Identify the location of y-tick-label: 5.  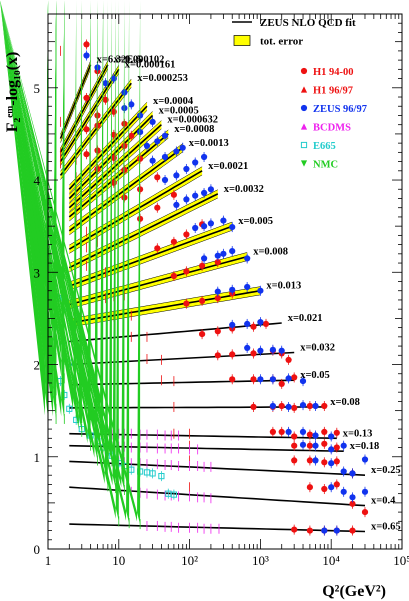
(37, 88).